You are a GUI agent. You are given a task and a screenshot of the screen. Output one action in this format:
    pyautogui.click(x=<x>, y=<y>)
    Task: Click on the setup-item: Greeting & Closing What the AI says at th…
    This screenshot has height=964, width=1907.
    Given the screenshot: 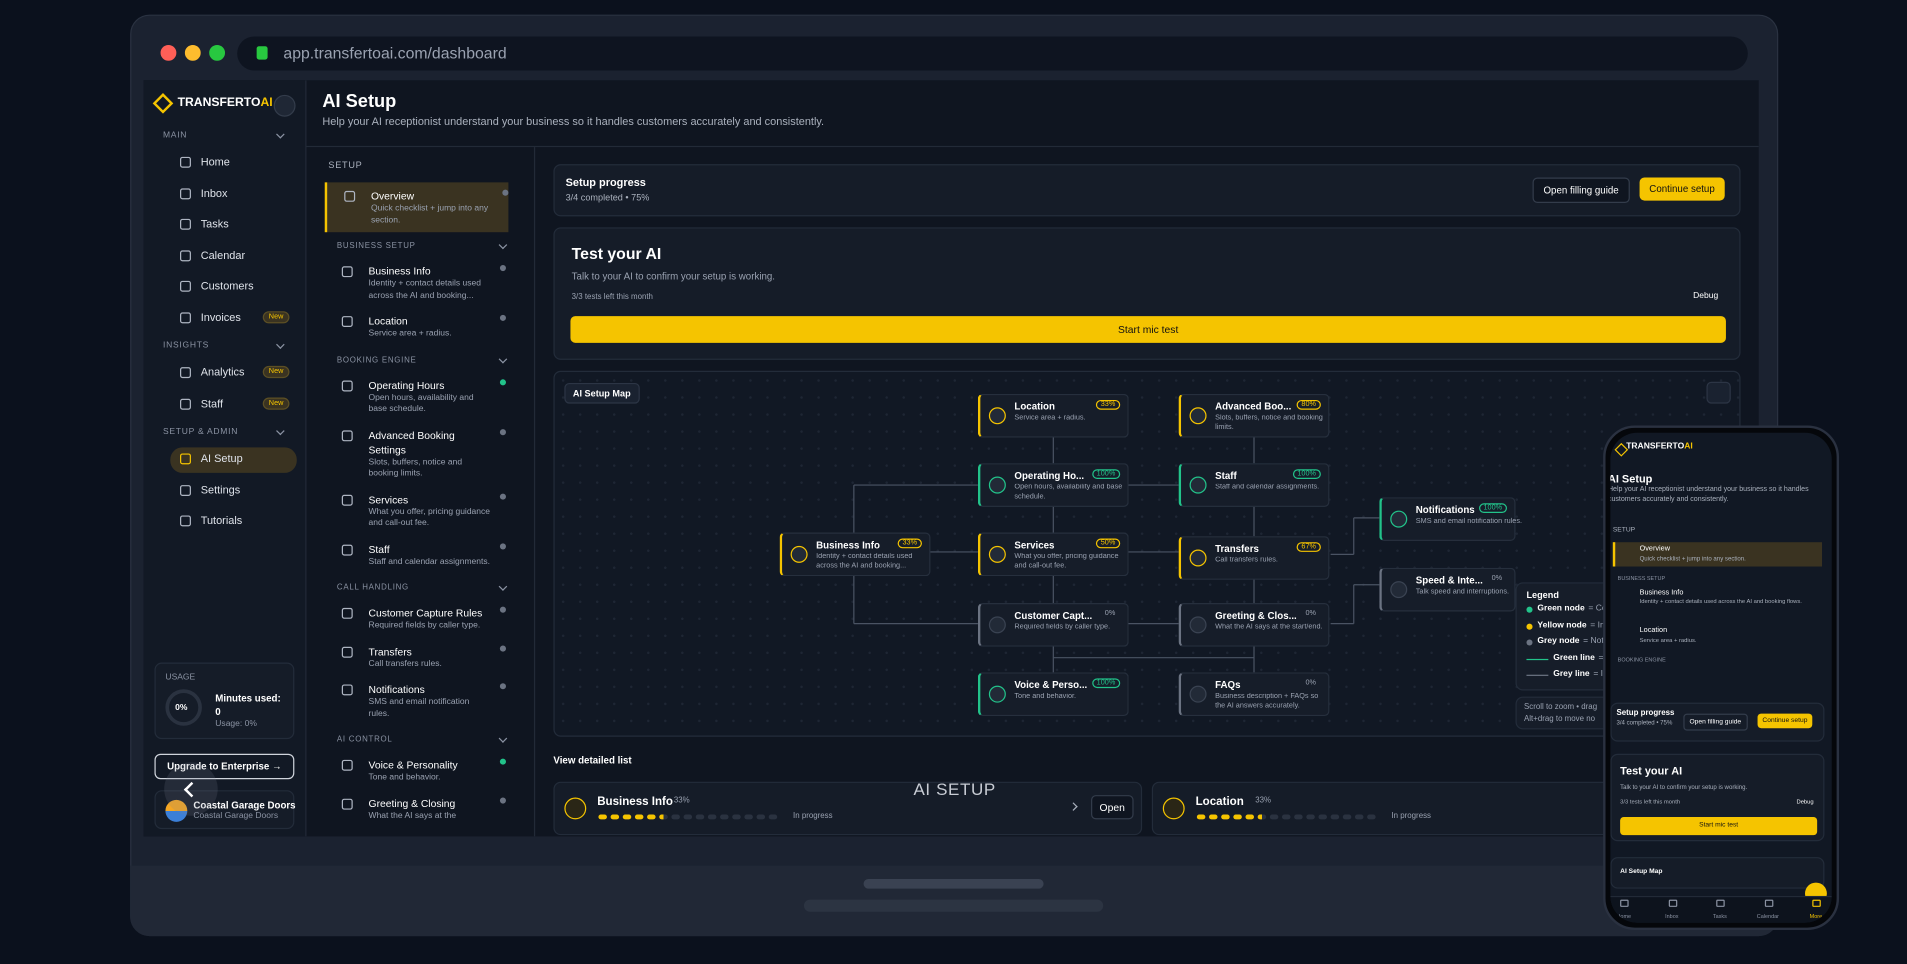 What is the action you would take?
    pyautogui.click(x=417, y=809)
    